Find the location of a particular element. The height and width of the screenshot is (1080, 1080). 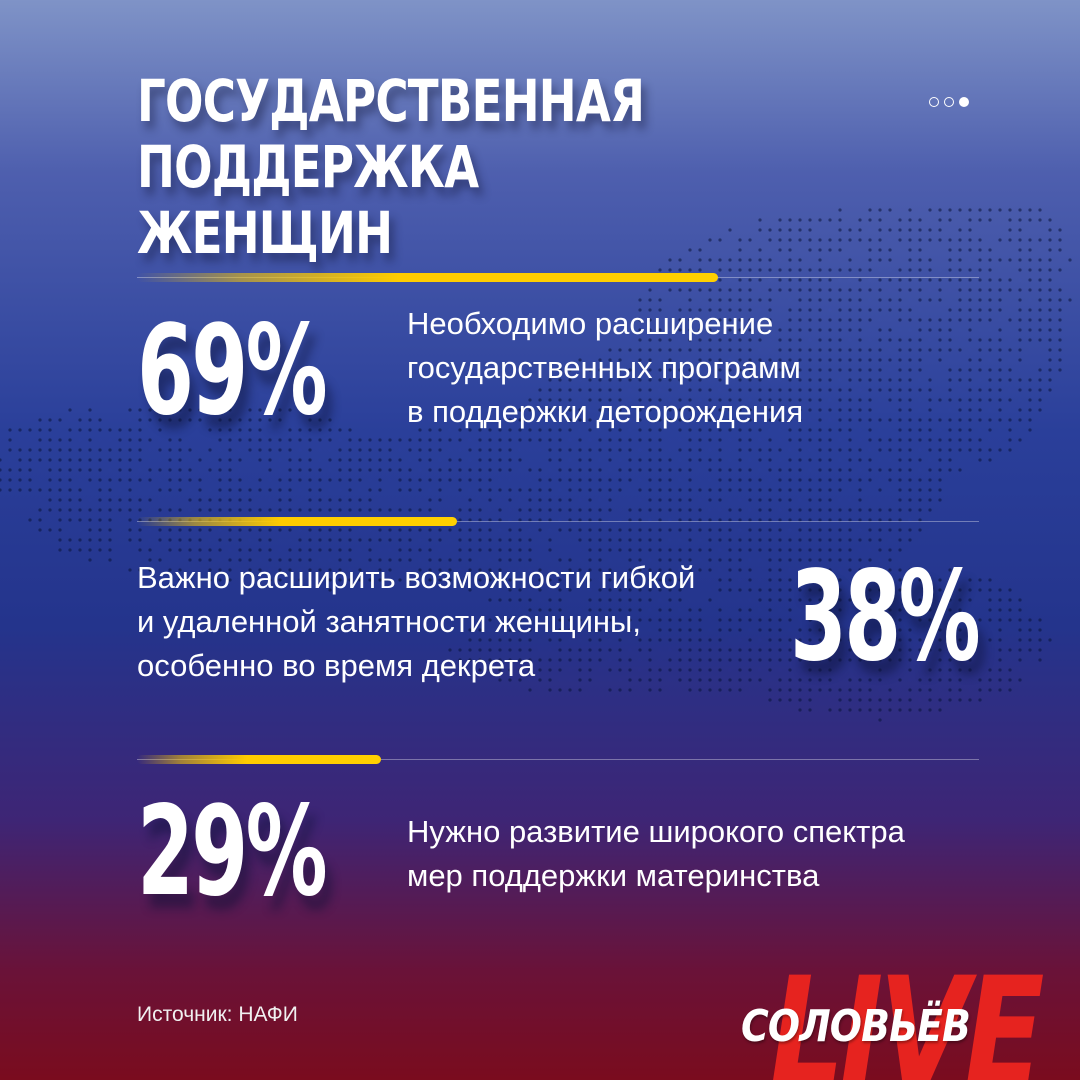

title-line-1: Государственная поддержка is located at coordinates (391, 134).